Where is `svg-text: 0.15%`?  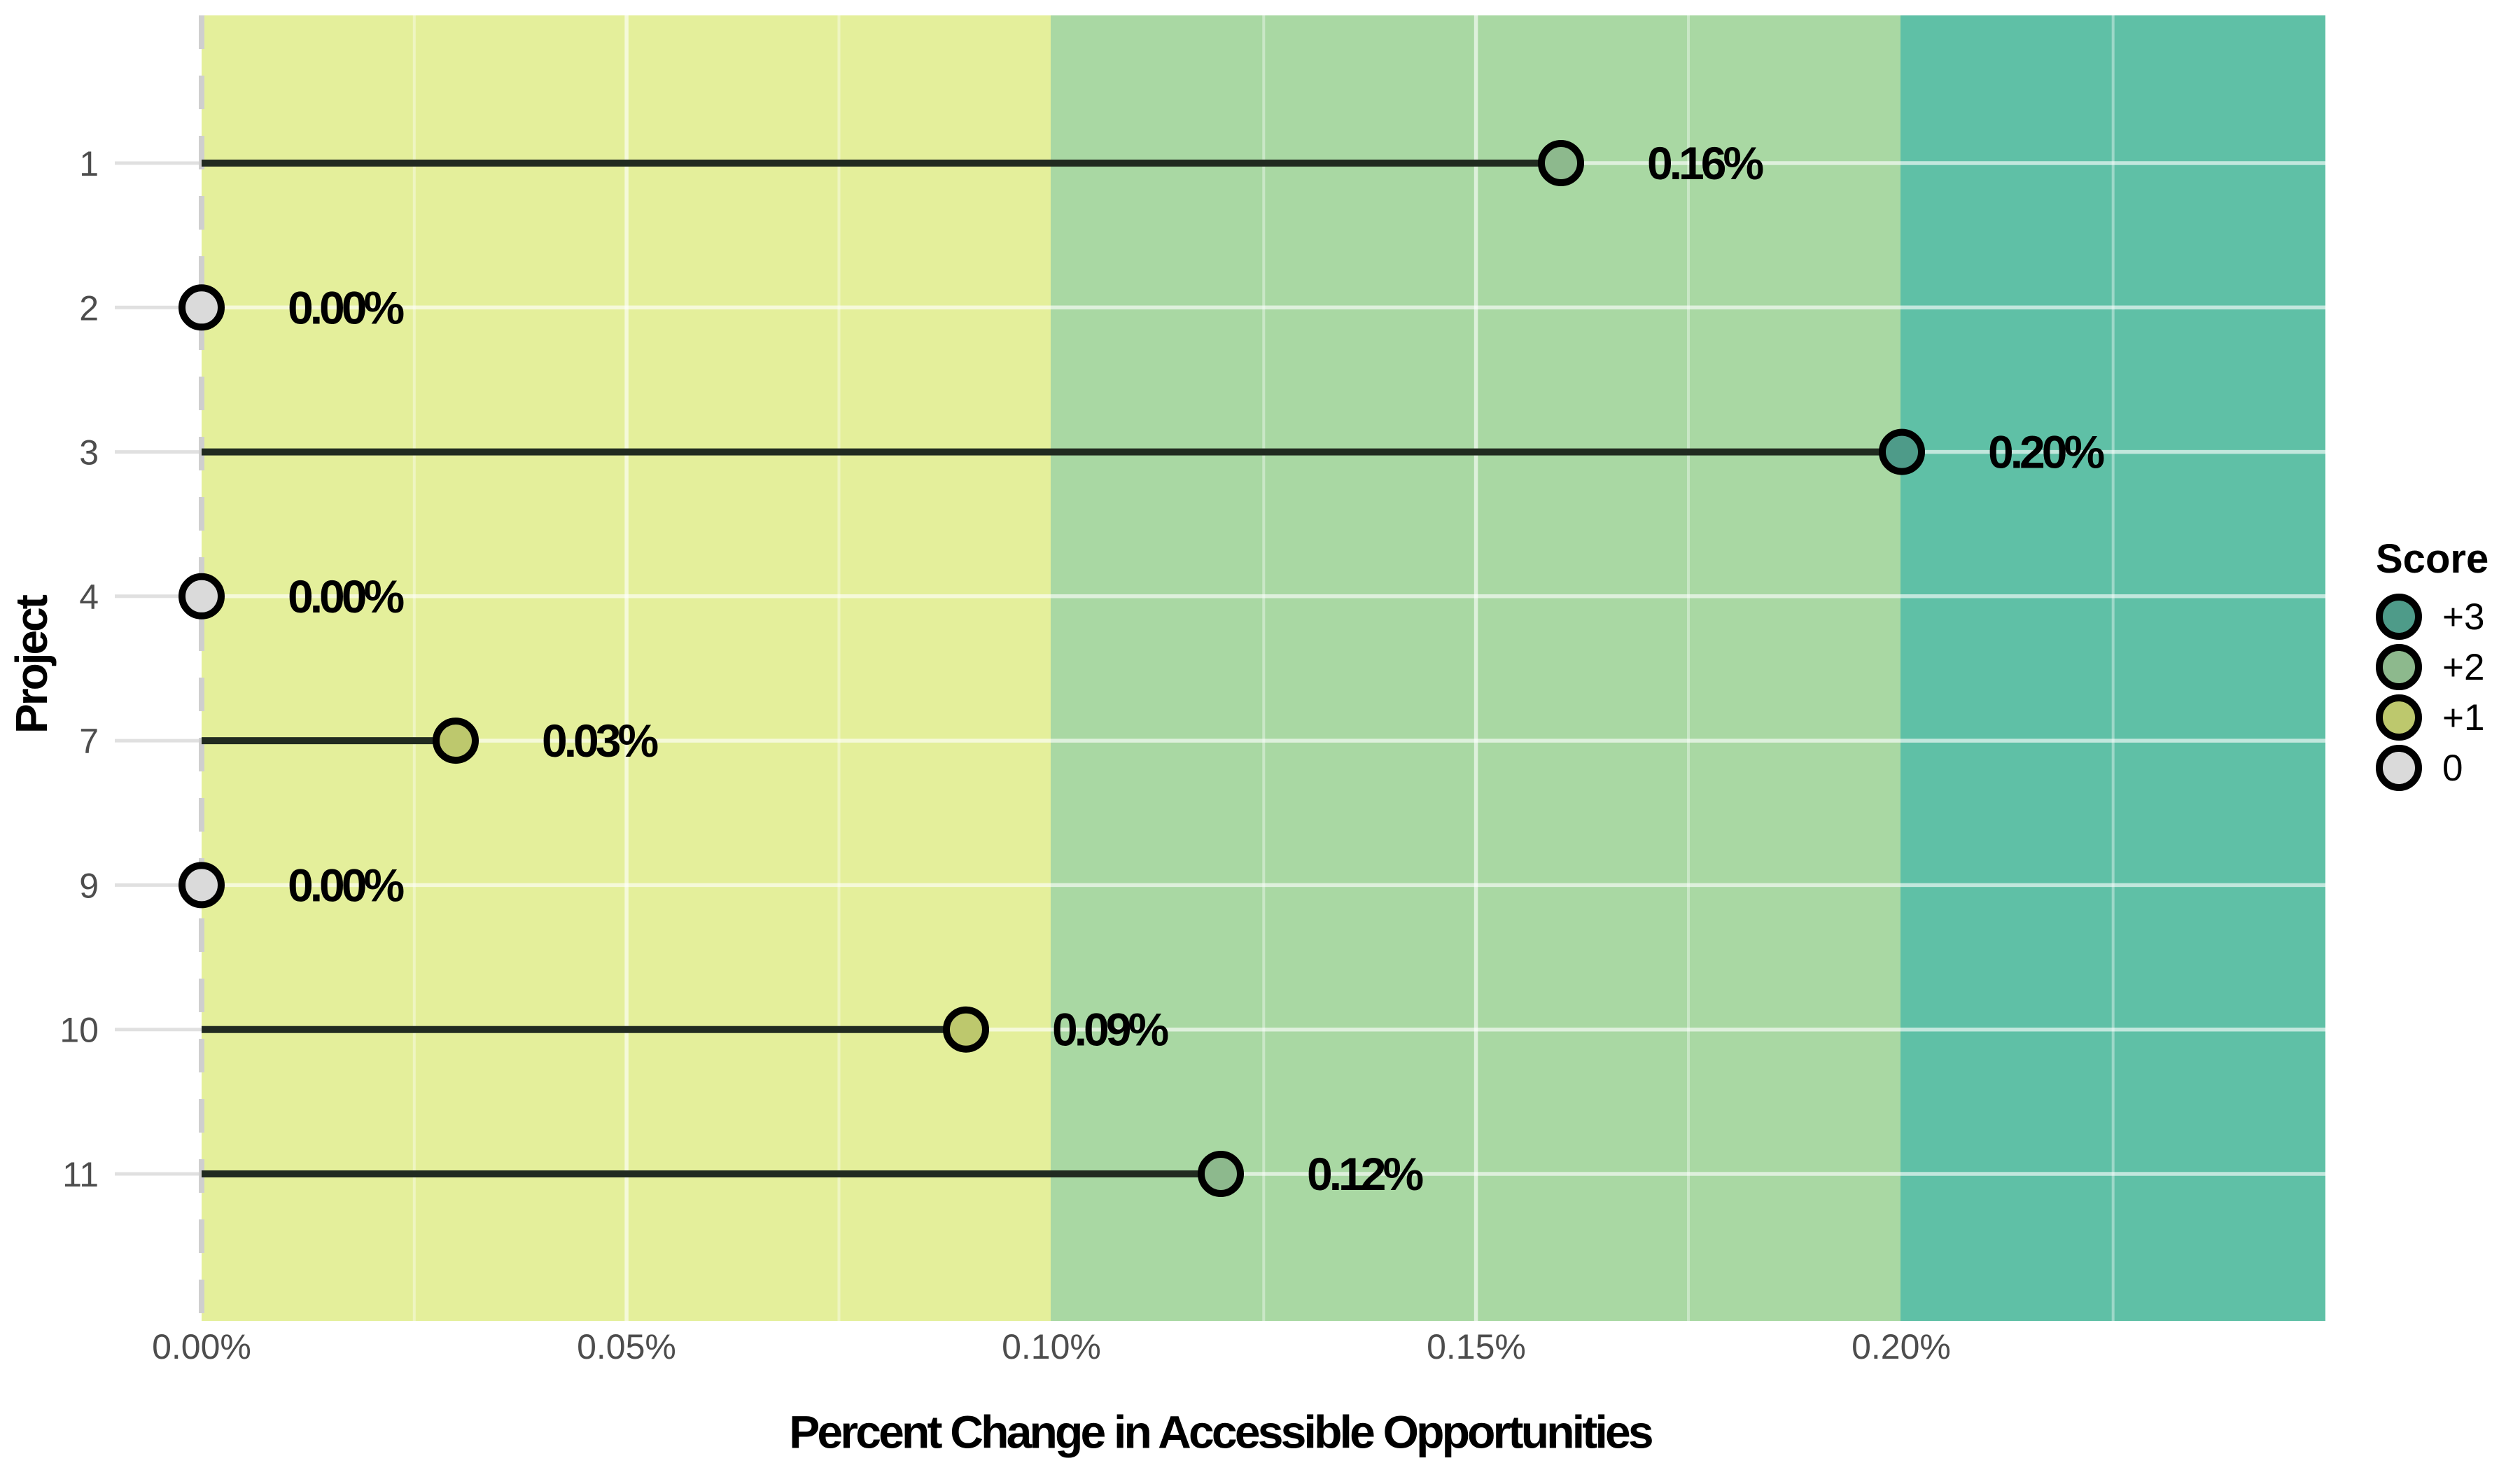
svg-text: 0.15% is located at coordinates (1476, 1346).